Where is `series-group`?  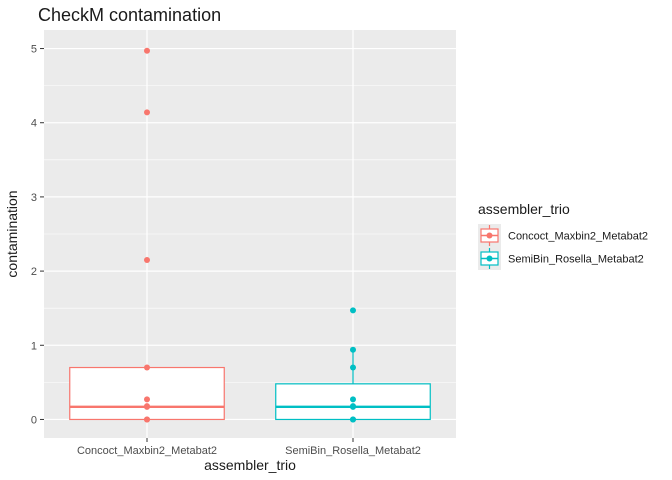 series-group is located at coordinates (353, 365).